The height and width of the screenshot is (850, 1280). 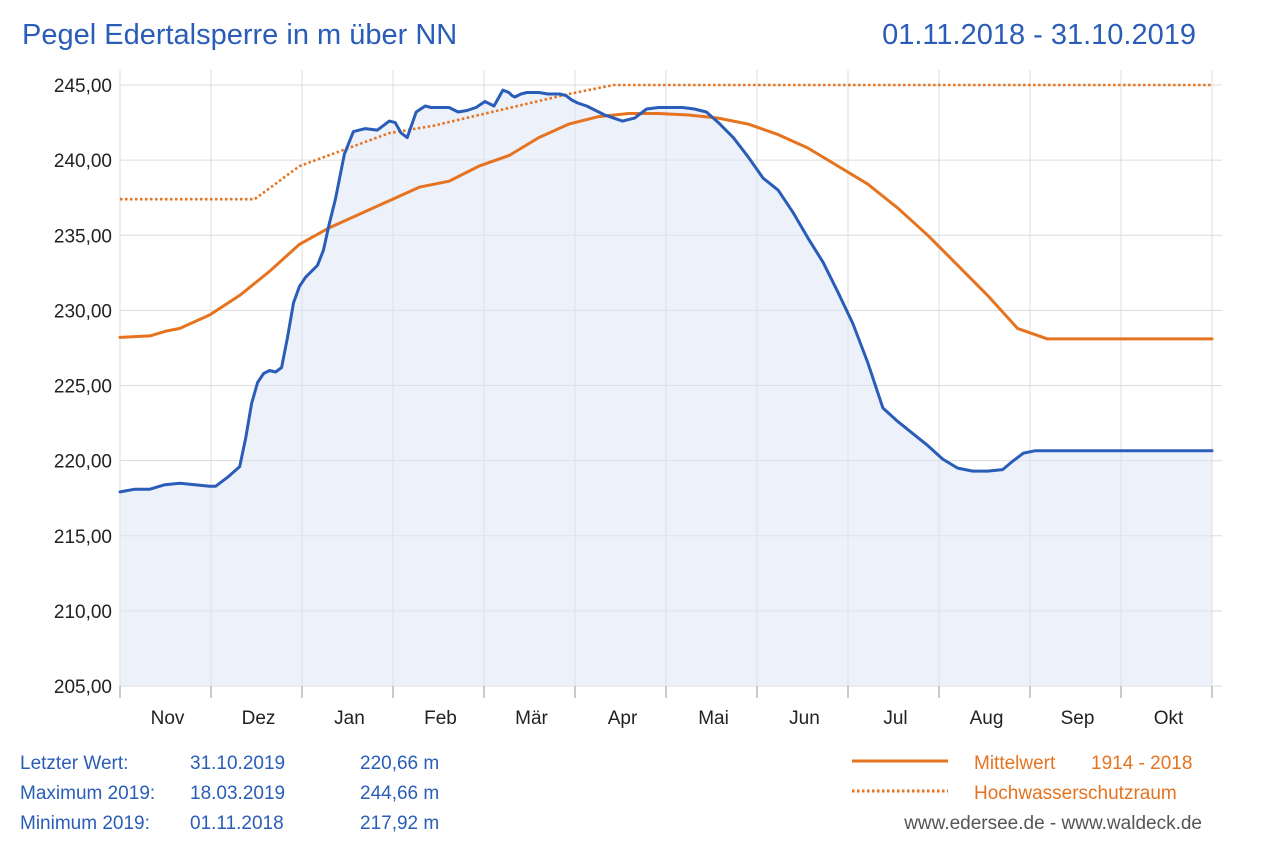 I want to click on x-tick-label-nov: Nov, so click(x=168, y=718).